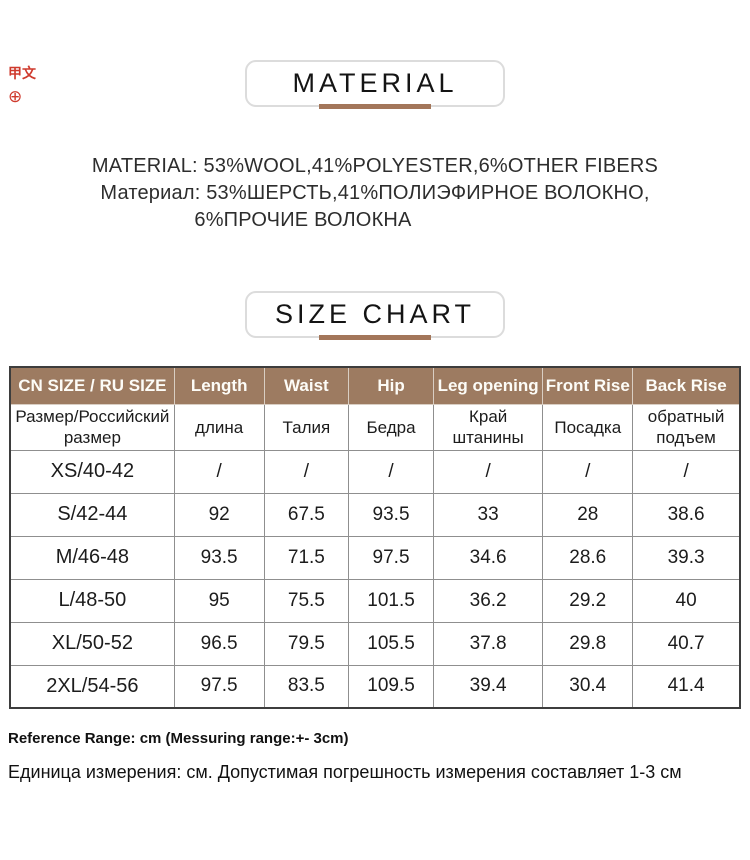  I want to click on table-cell: 38.6, so click(686, 514).